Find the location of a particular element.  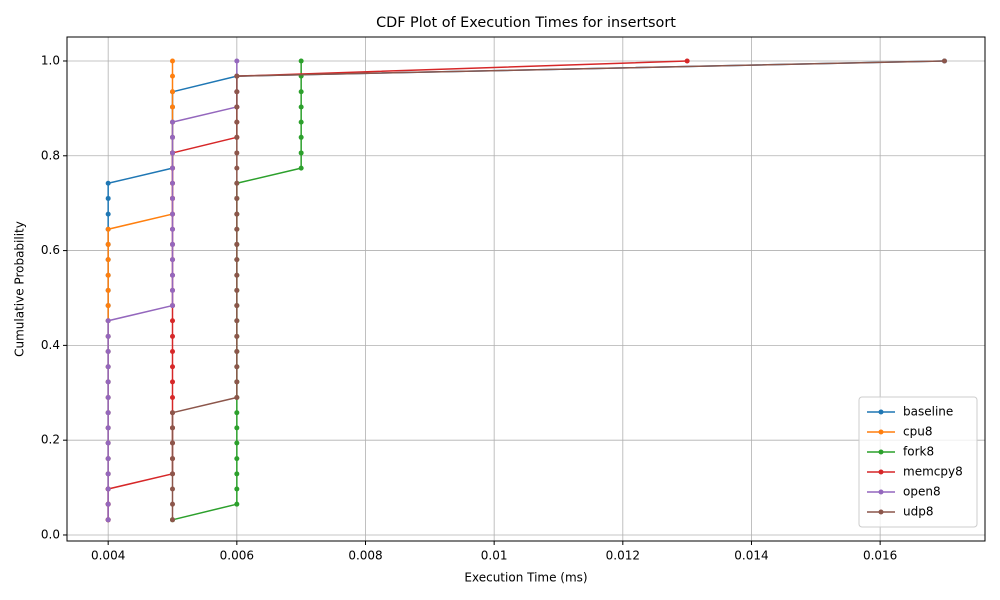

x-tick-label: 0.004 is located at coordinates (108, 556).